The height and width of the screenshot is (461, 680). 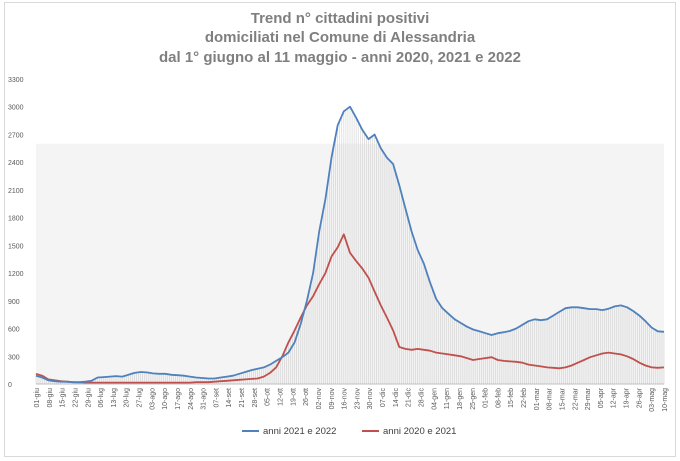 What do you see at coordinates (75, 398) in the screenshot?
I see `x-tick-label: 22-giu` at bounding box center [75, 398].